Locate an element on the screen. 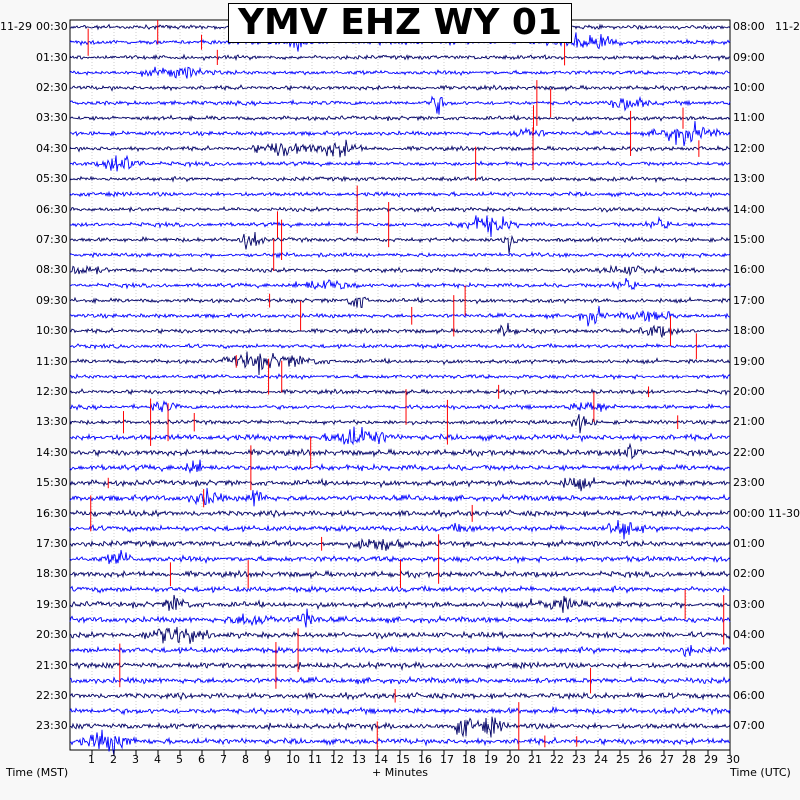 The image size is (800, 800). left-time-label: 13:30 is located at coordinates (52, 422).